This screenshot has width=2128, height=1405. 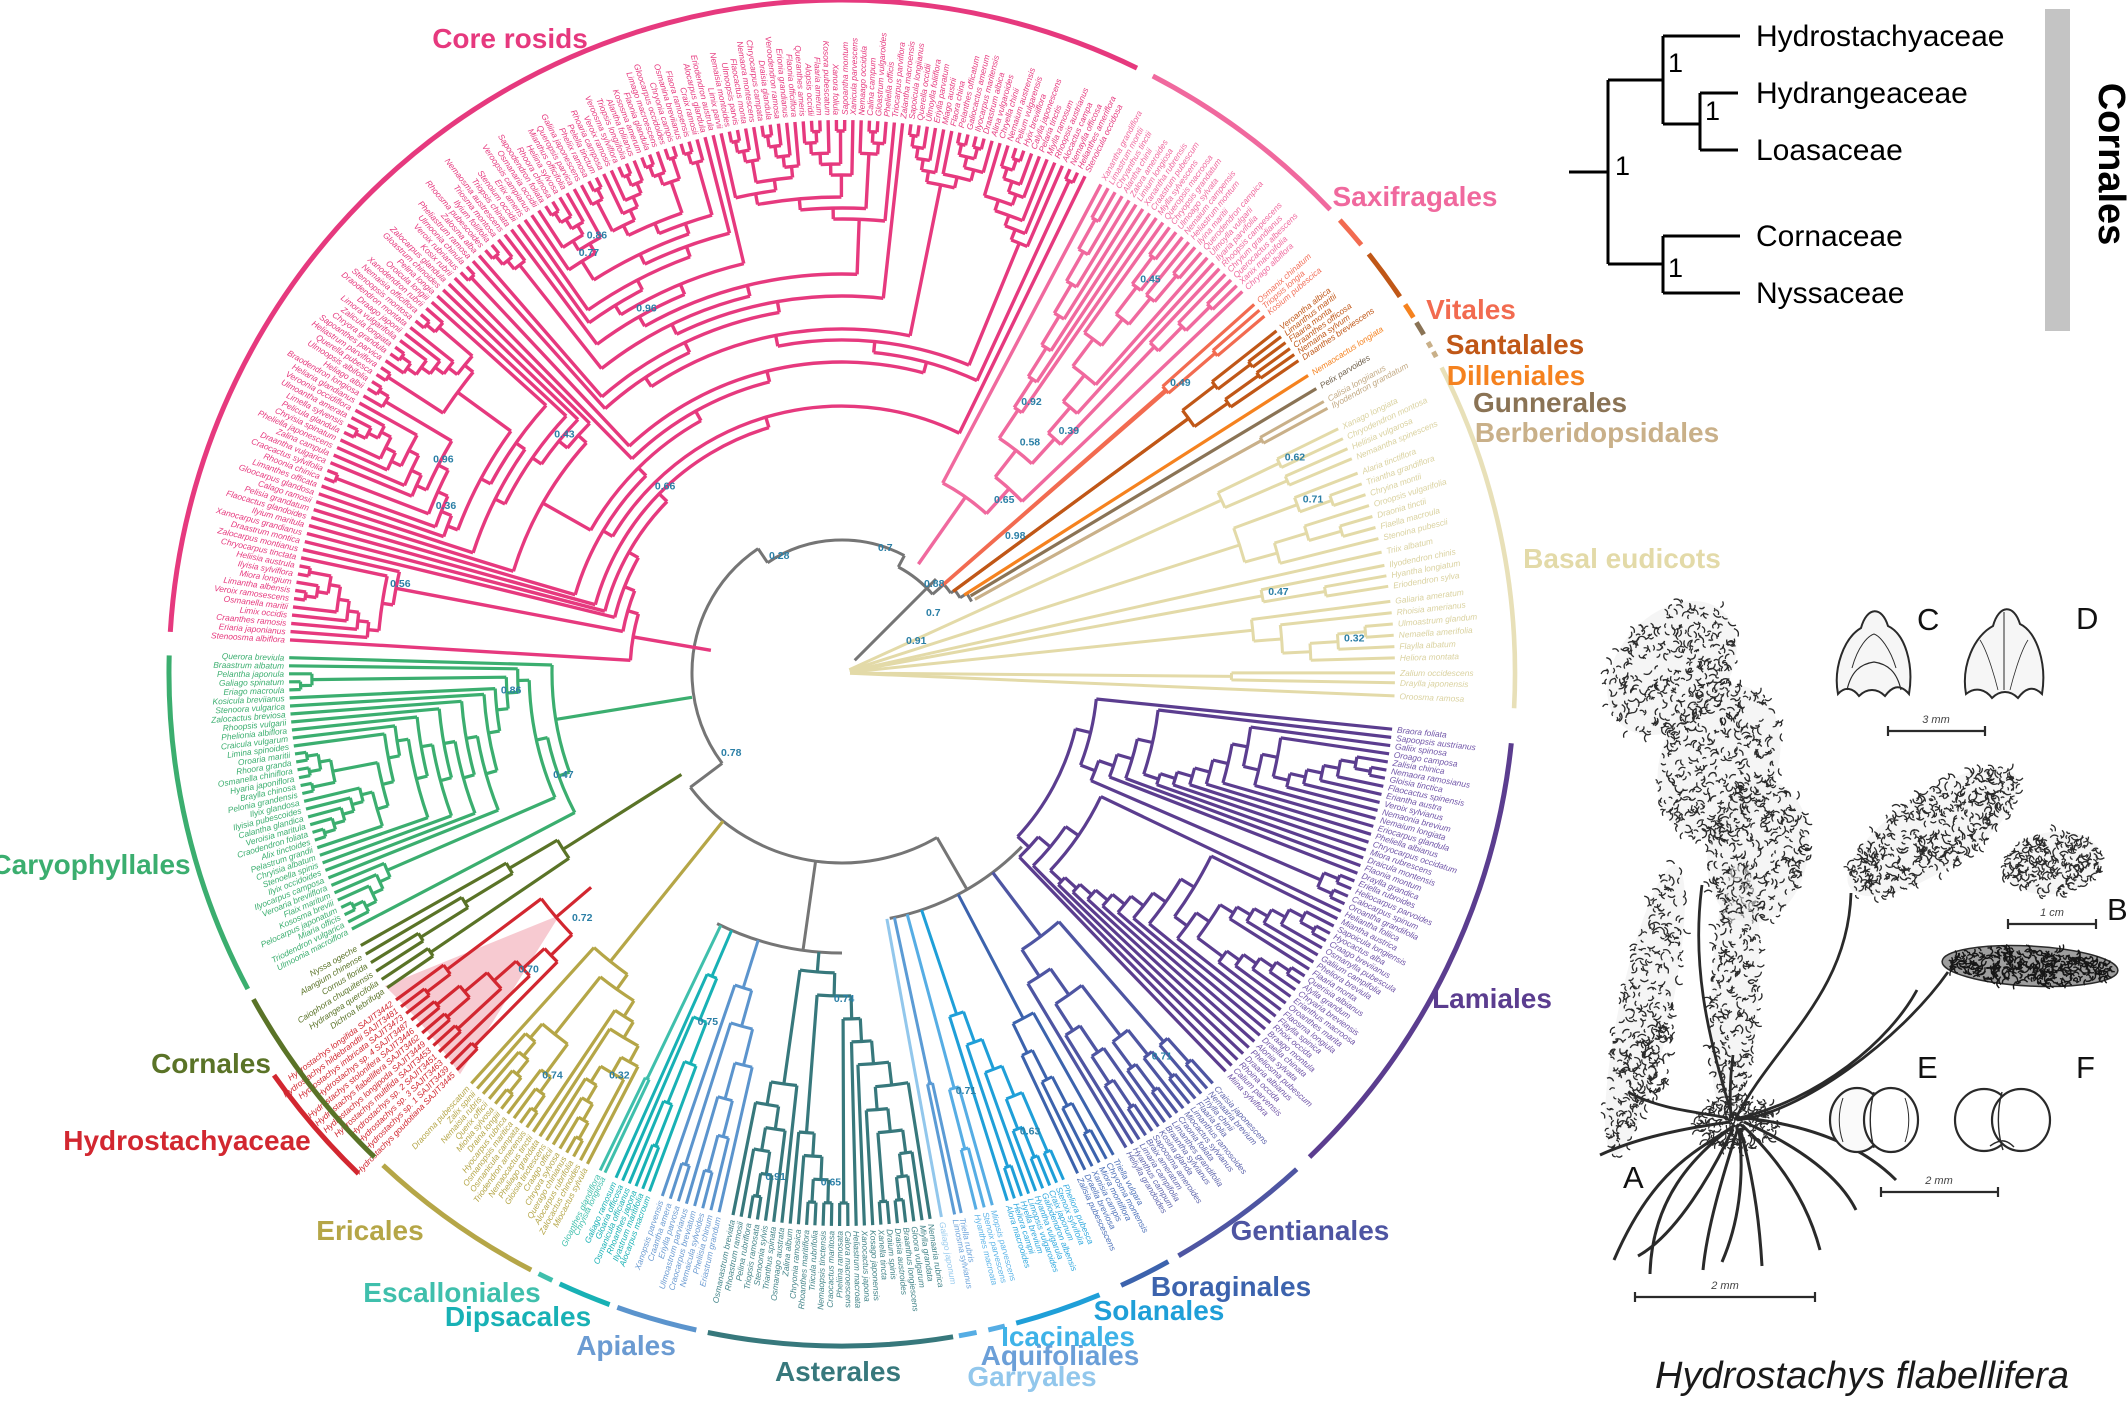 What do you see at coordinates (2087, 618) in the screenshot?
I see `svg-text: D` at bounding box center [2087, 618].